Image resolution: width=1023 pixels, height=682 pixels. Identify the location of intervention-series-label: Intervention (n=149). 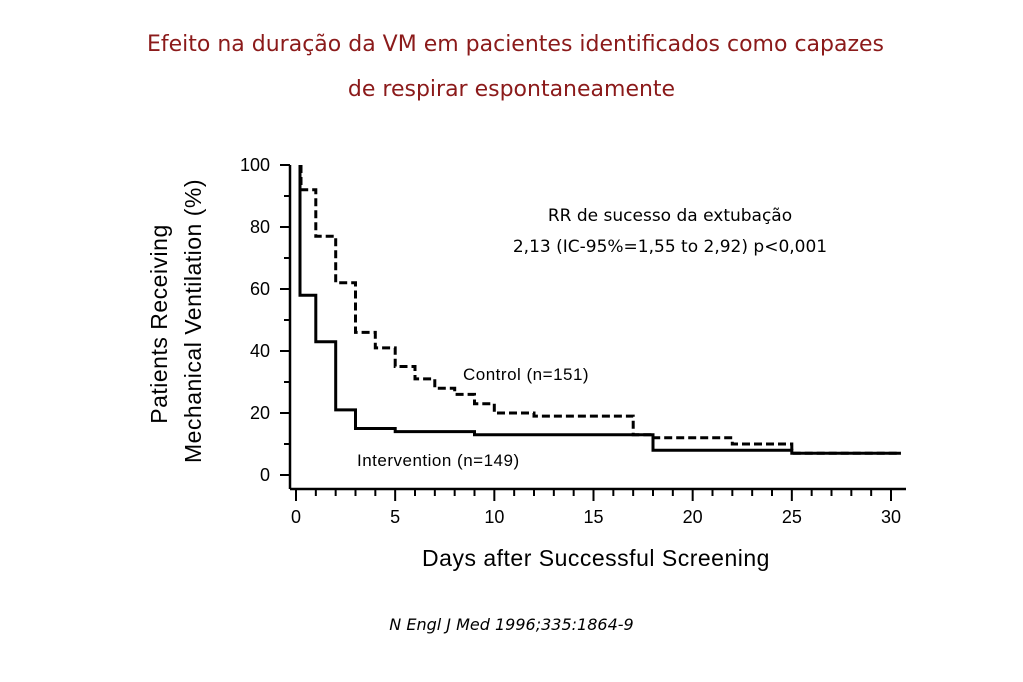
(438, 460).